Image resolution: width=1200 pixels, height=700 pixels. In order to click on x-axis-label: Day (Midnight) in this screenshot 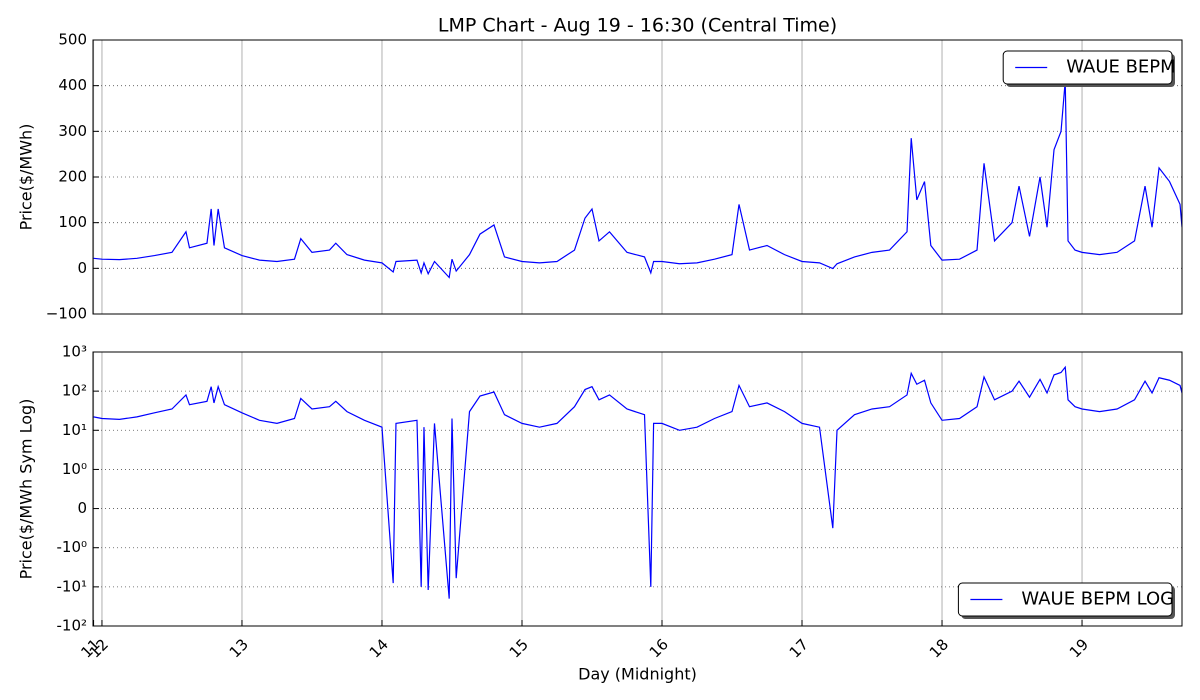, I will do `click(637, 674)`.